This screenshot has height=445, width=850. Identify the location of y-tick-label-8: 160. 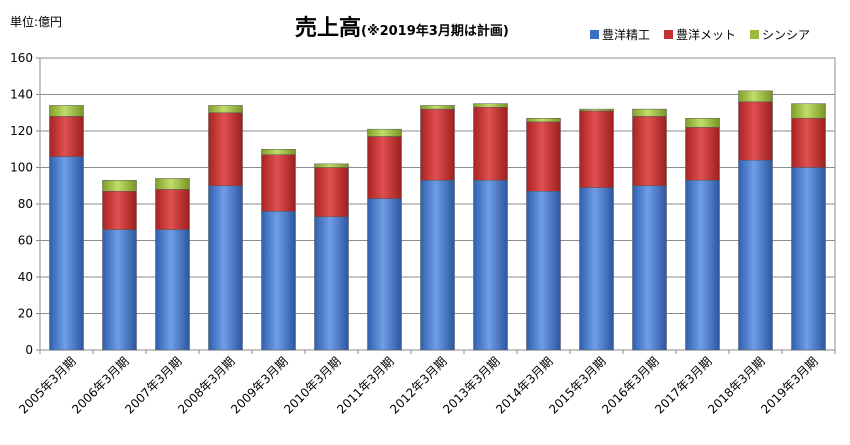
(21, 58).